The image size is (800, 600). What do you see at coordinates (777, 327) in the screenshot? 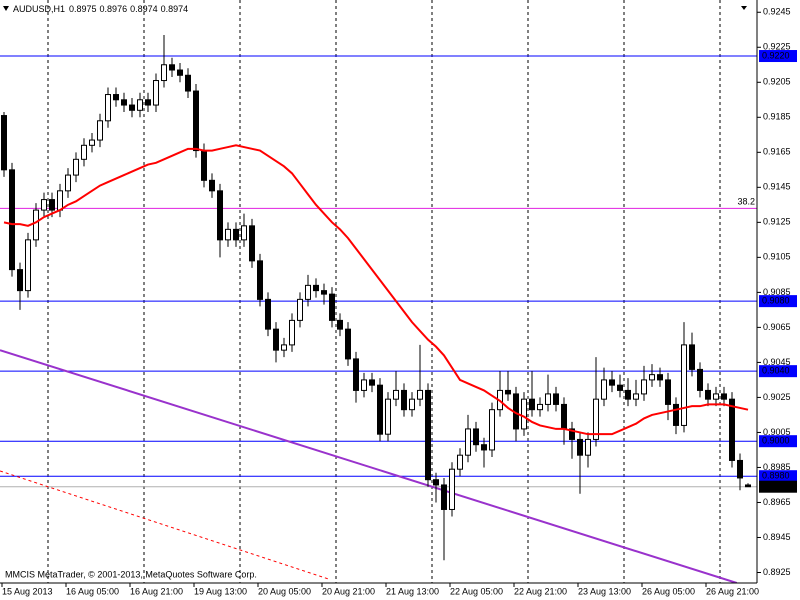
I see `y-tick-label: 0.9065` at bounding box center [777, 327].